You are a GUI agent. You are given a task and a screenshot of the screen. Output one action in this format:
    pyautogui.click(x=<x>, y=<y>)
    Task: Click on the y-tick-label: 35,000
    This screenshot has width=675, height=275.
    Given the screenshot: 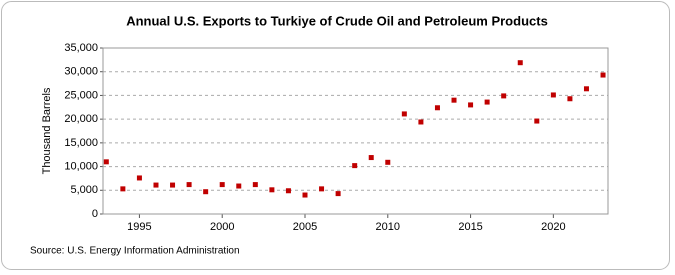 What is the action you would take?
    pyautogui.click(x=81, y=48)
    